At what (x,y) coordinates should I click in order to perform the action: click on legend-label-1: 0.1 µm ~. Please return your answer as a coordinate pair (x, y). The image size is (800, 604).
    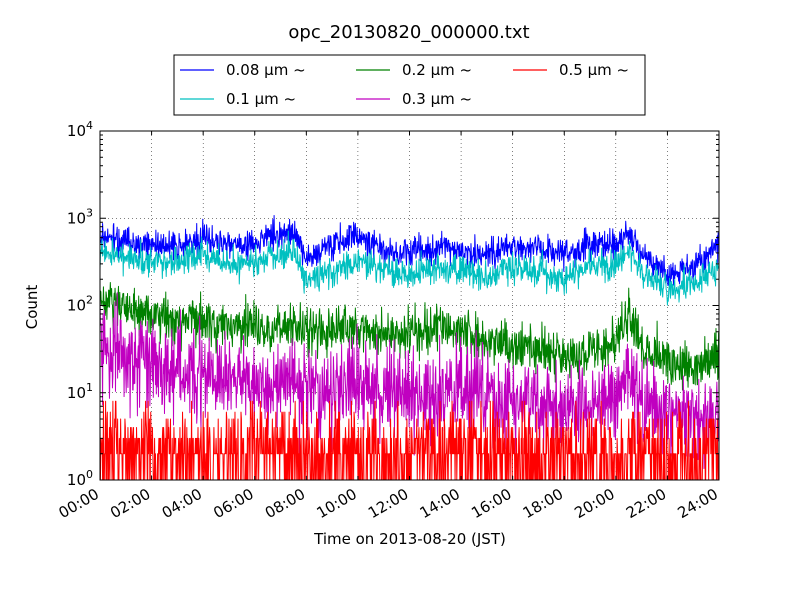
    Looking at the image, I should click on (261, 99).